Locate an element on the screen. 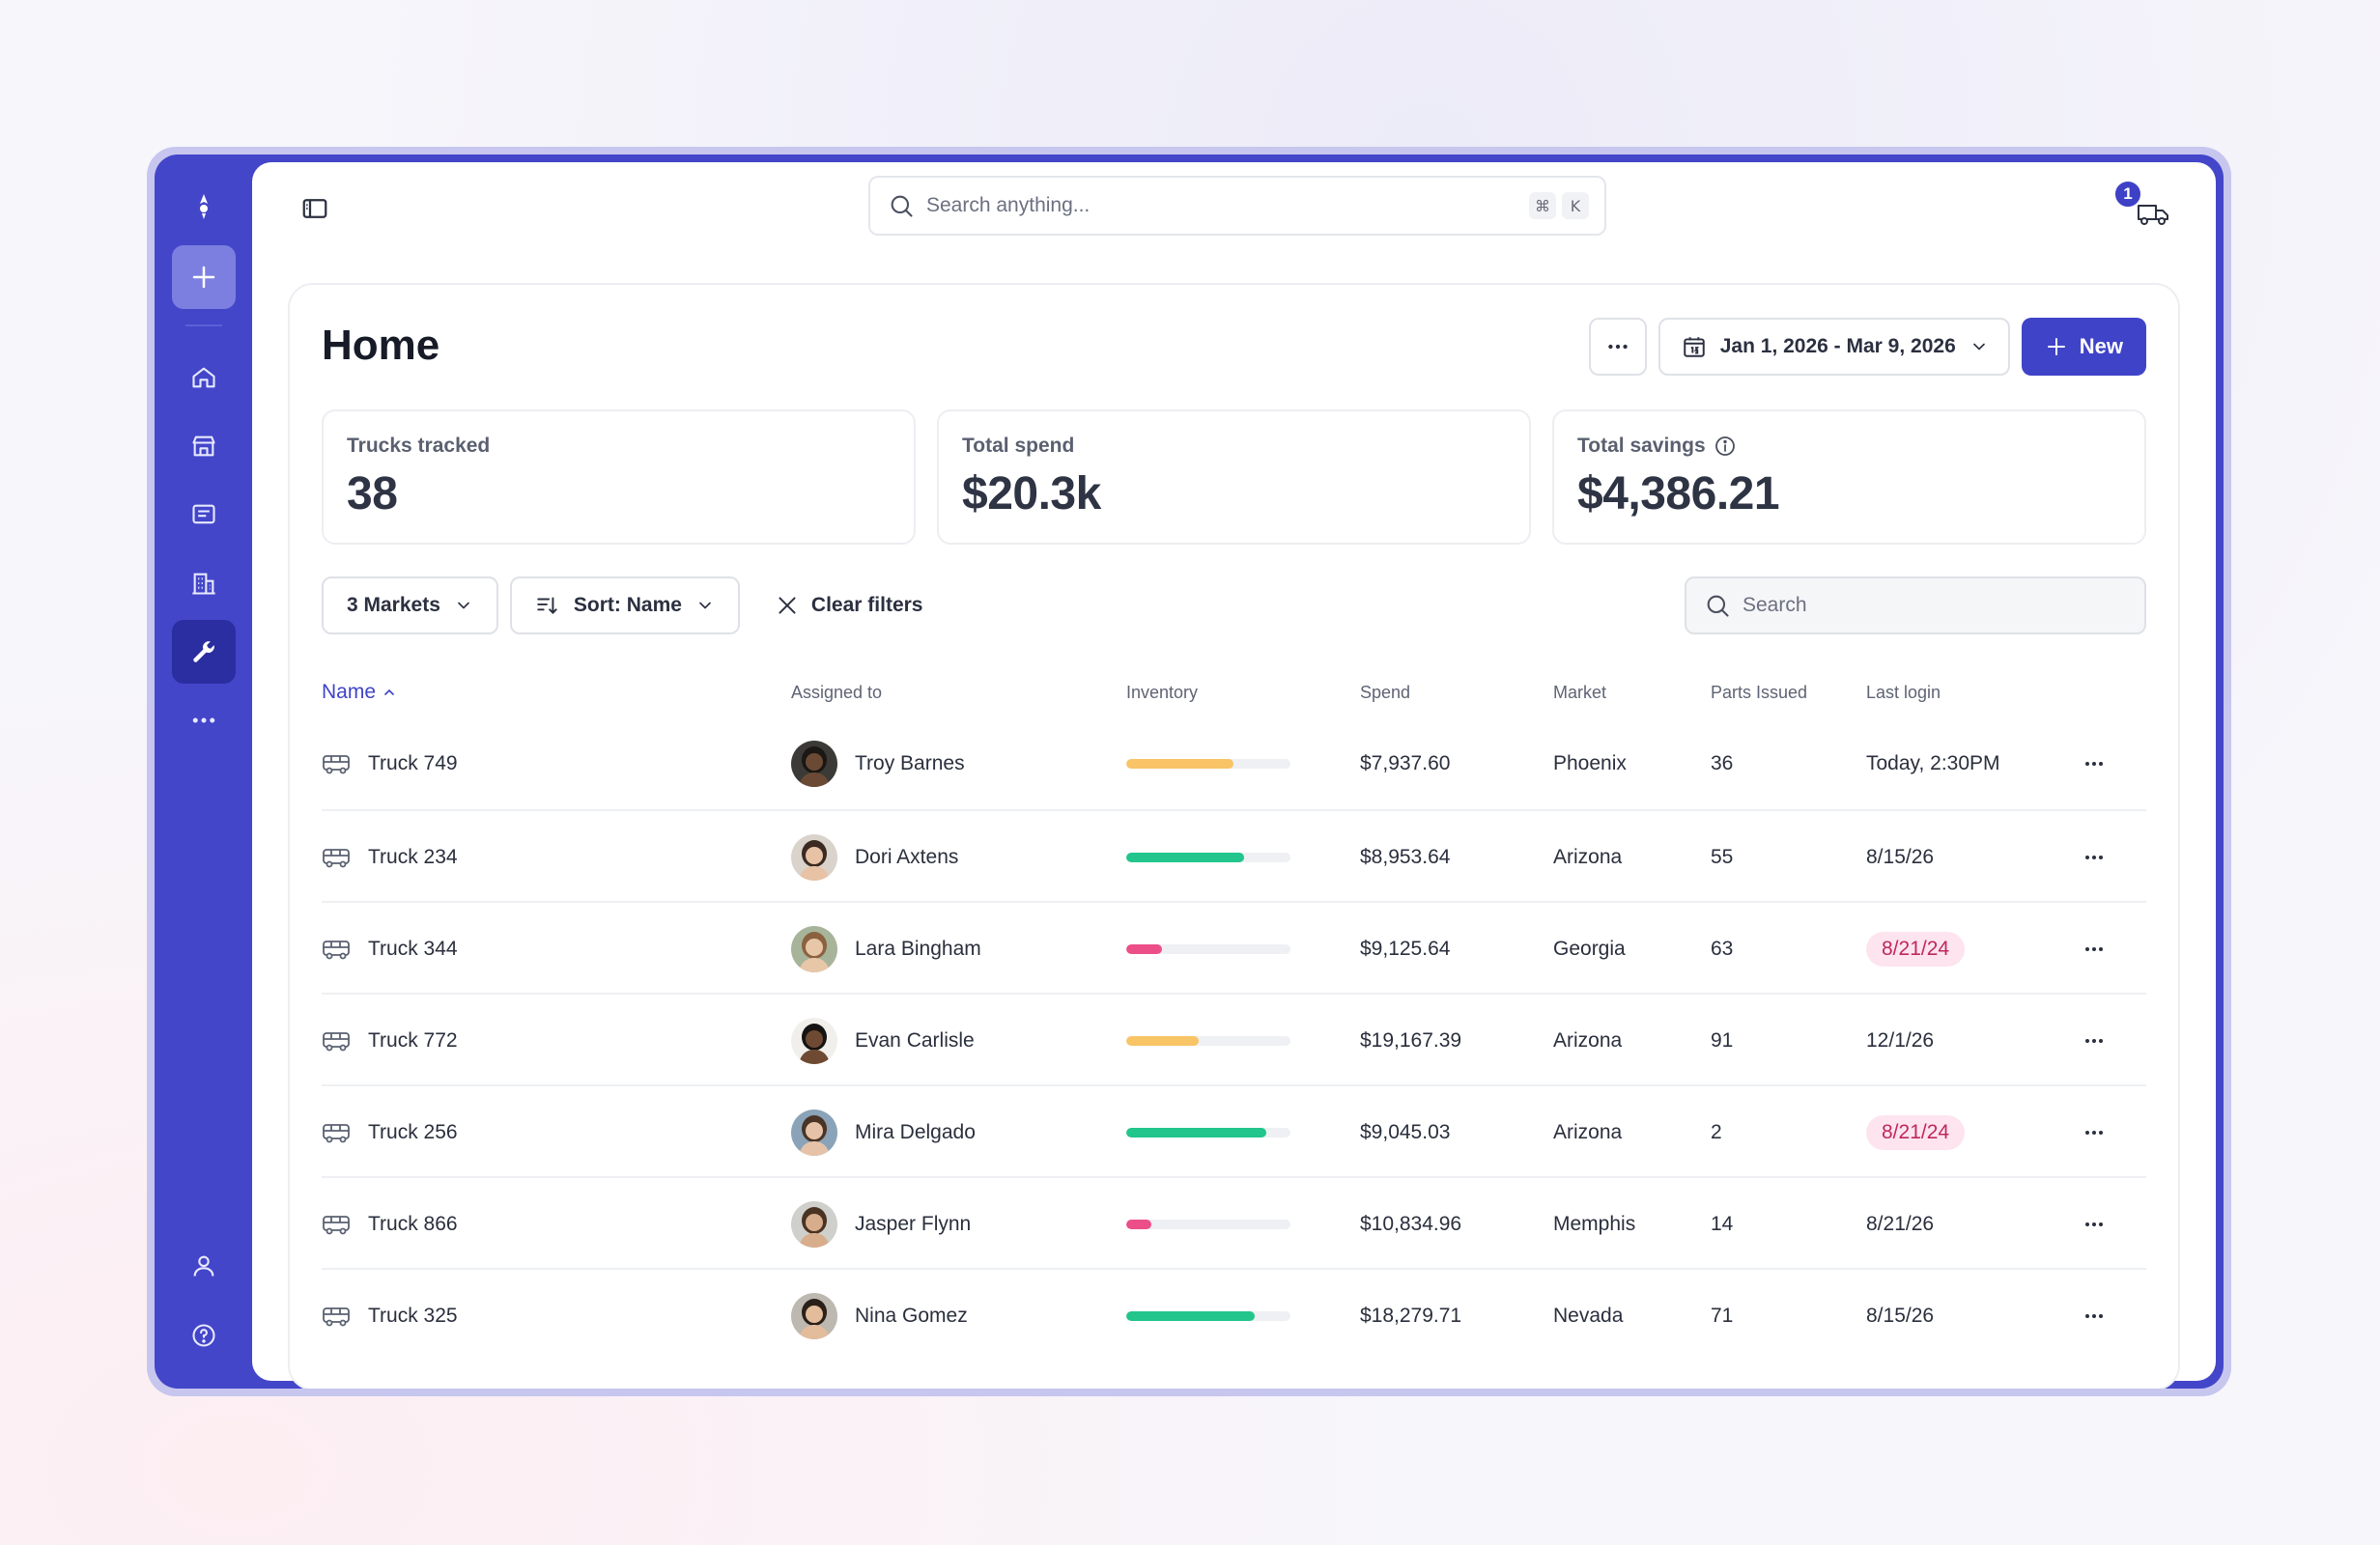 The width and height of the screenshot is (2380, 1545). global-search: ⌘ K is located at coordinates (1237, 206).